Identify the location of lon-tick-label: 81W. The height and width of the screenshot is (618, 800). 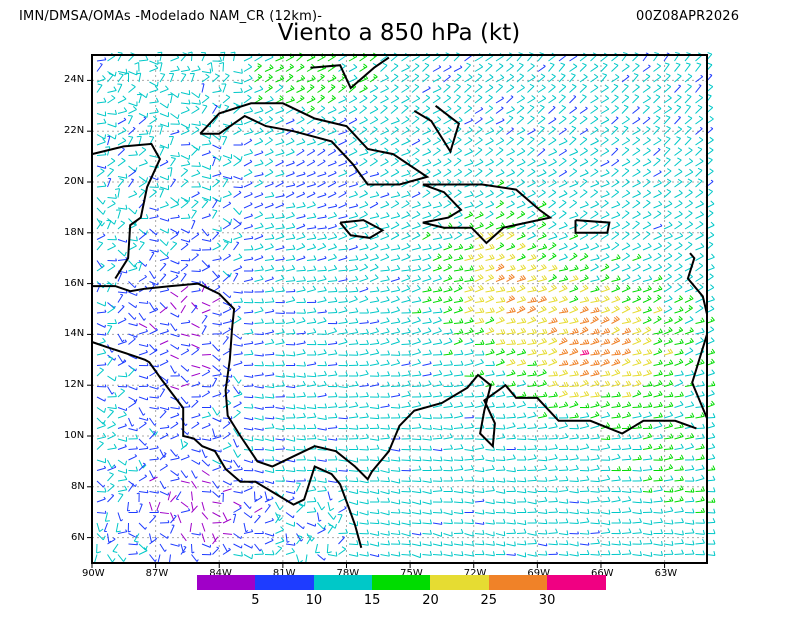
(284, 573).